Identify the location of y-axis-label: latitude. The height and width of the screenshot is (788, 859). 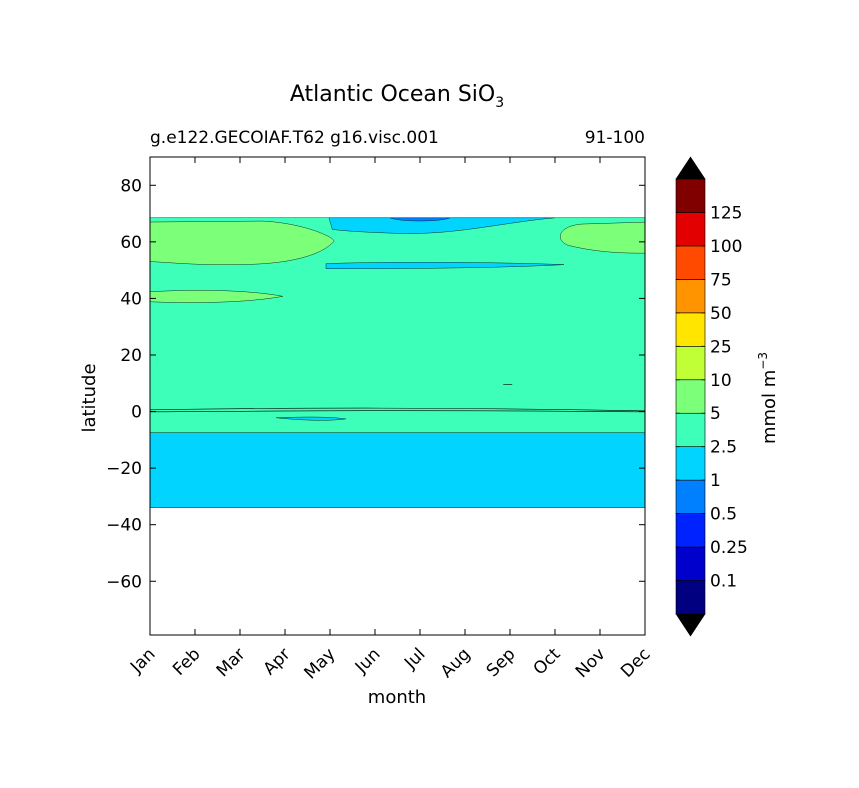
(89, 397).